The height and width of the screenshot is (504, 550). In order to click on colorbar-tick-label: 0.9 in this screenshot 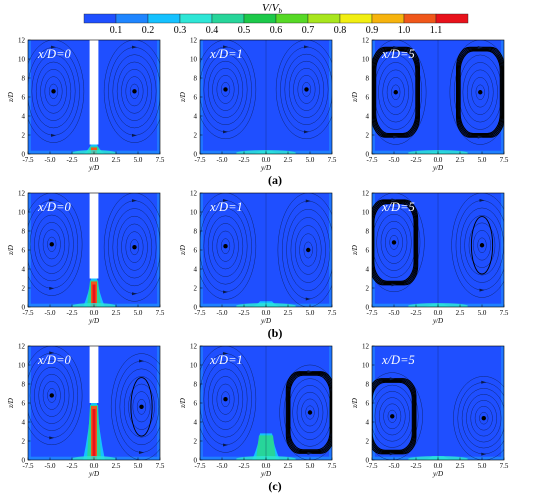, I will do `click(372, 30)`.